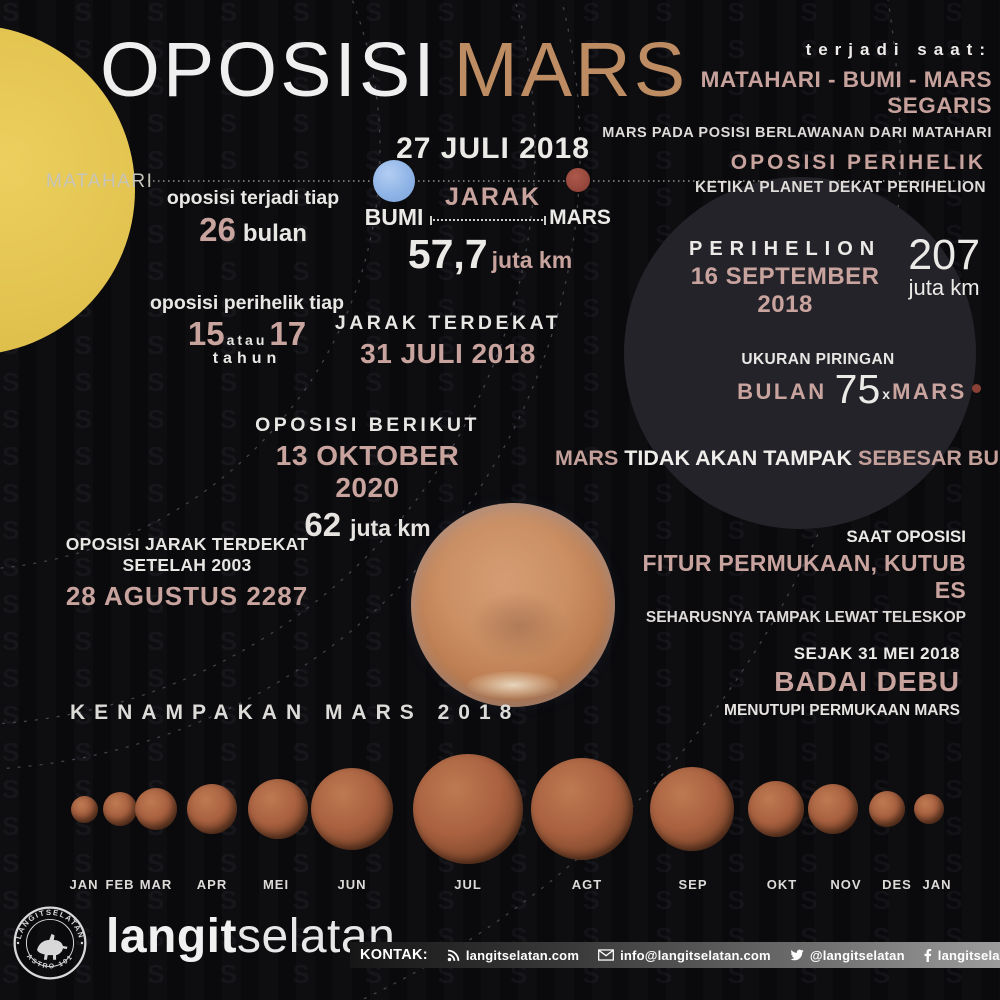 The height and width of the screenshot is (1000, 1000). What do you see at coordinates (906, 536) in the screenshot?
I see `telescope-line1: SAAT OPOSISI` at bounding box center [906, 536].